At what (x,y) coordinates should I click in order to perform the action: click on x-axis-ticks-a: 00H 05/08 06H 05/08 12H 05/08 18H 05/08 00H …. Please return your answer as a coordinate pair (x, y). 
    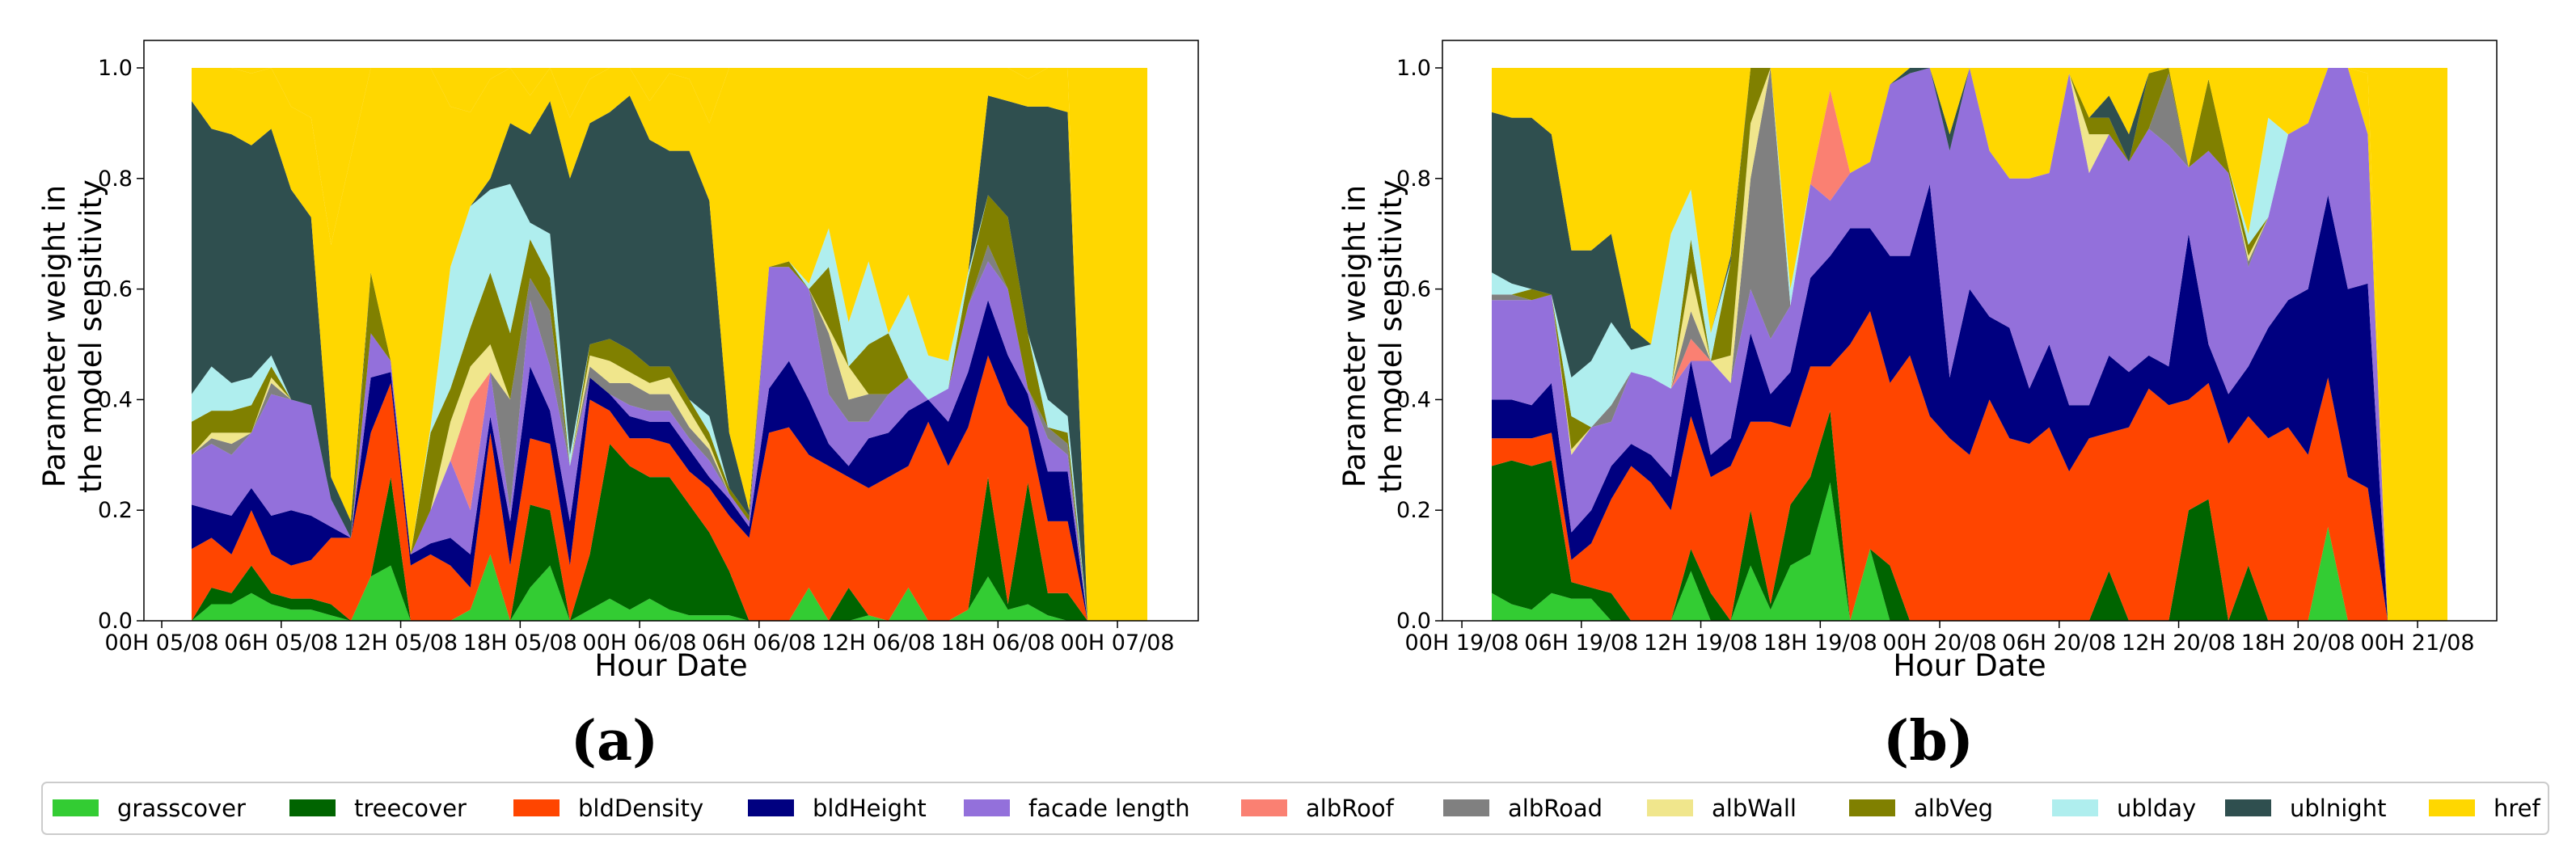
    Looking at the image, I should click on (640, 638).